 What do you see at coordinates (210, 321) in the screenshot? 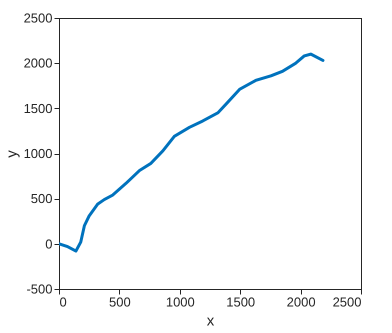
I see `x-axis-title: x` at bounding box center [210, 321].